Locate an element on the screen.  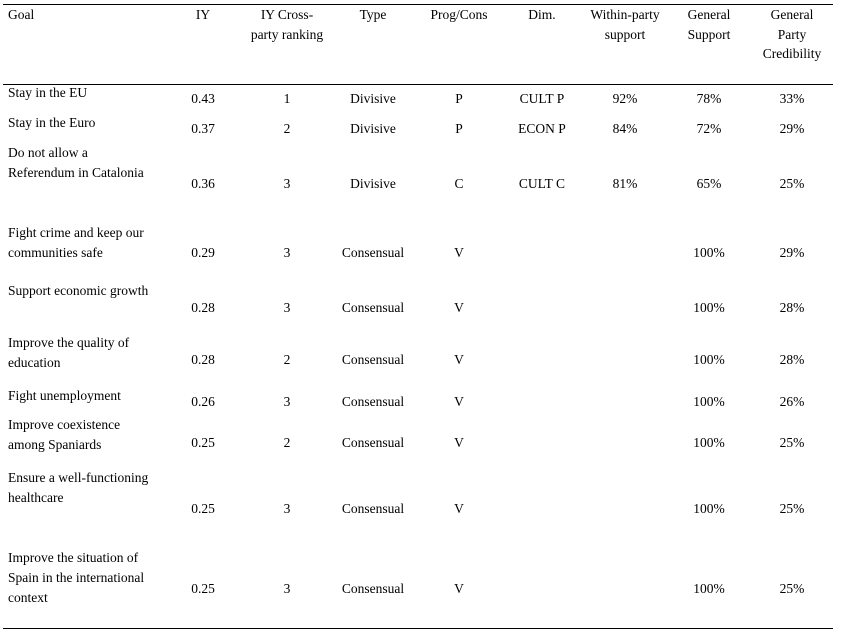
header-type: Type is located at coordinates (373, 14).